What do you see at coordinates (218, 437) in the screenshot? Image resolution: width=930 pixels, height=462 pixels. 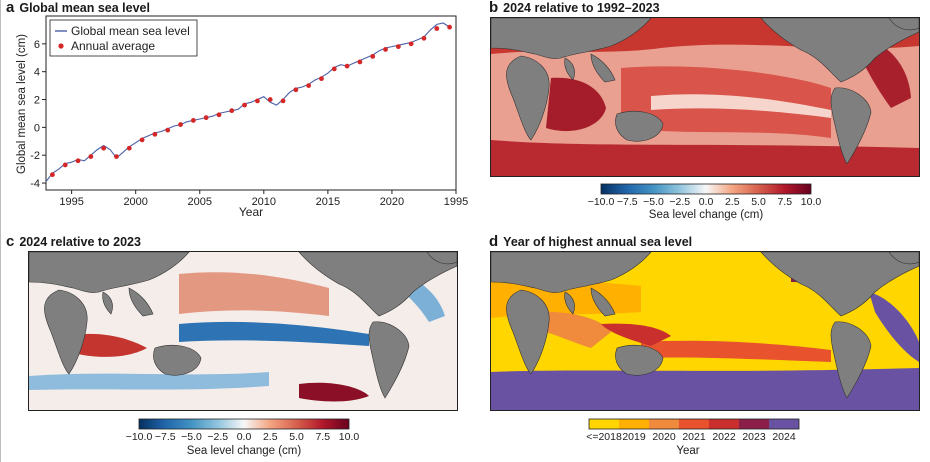 I see `colorbar-tick-label: −2.5` at bounding box center [218, 437].